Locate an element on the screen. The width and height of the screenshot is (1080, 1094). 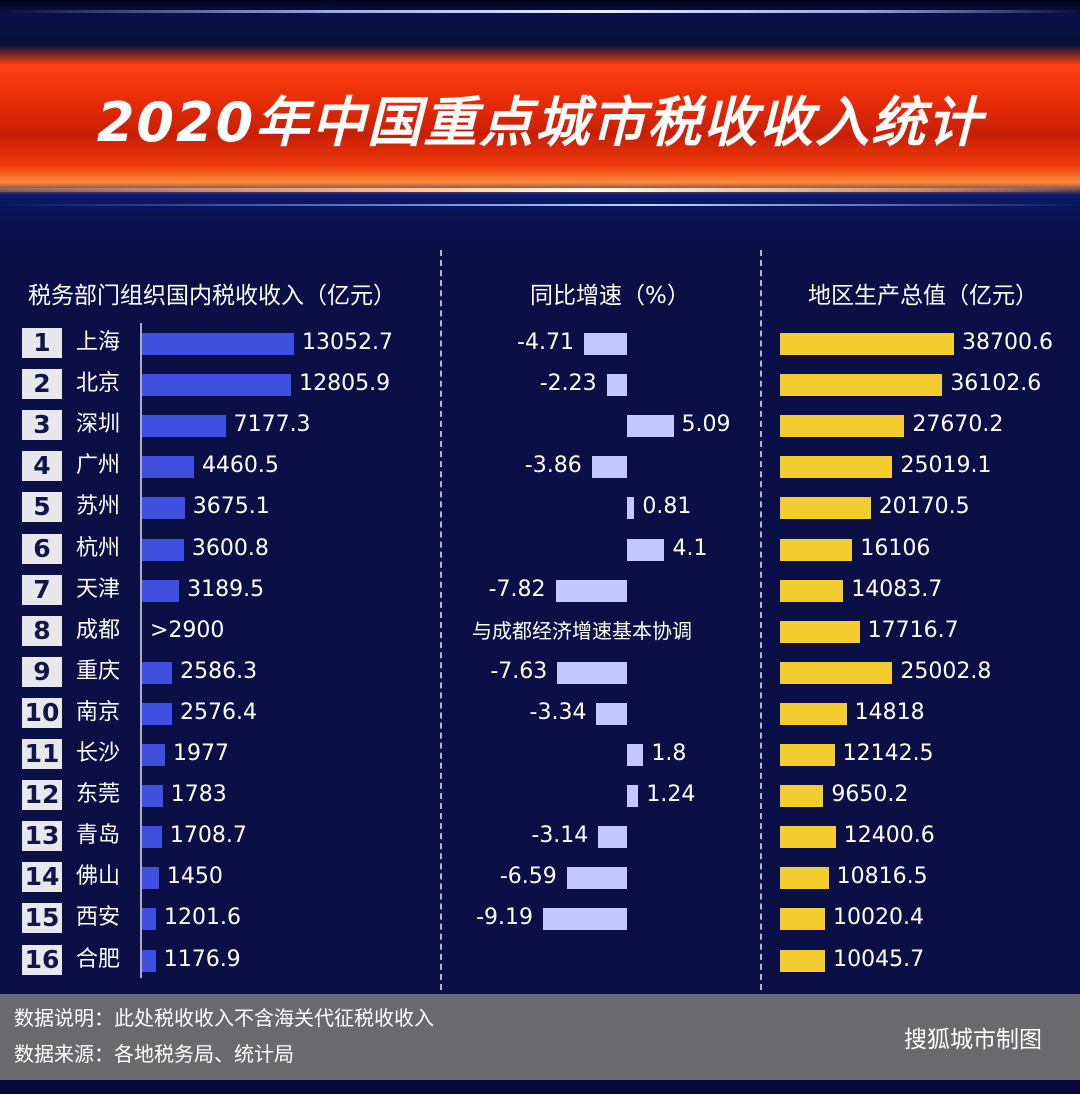
growth-value-label: 0.81 is located at coordinates (667, 507).